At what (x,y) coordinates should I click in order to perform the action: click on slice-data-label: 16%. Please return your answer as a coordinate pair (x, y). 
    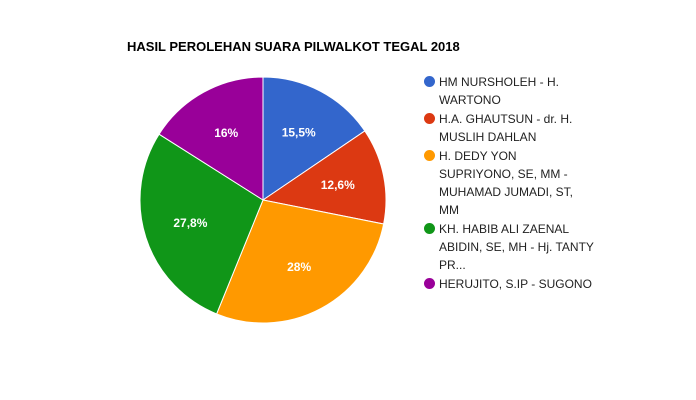
    Looking at the image, I should click on (226, 133).